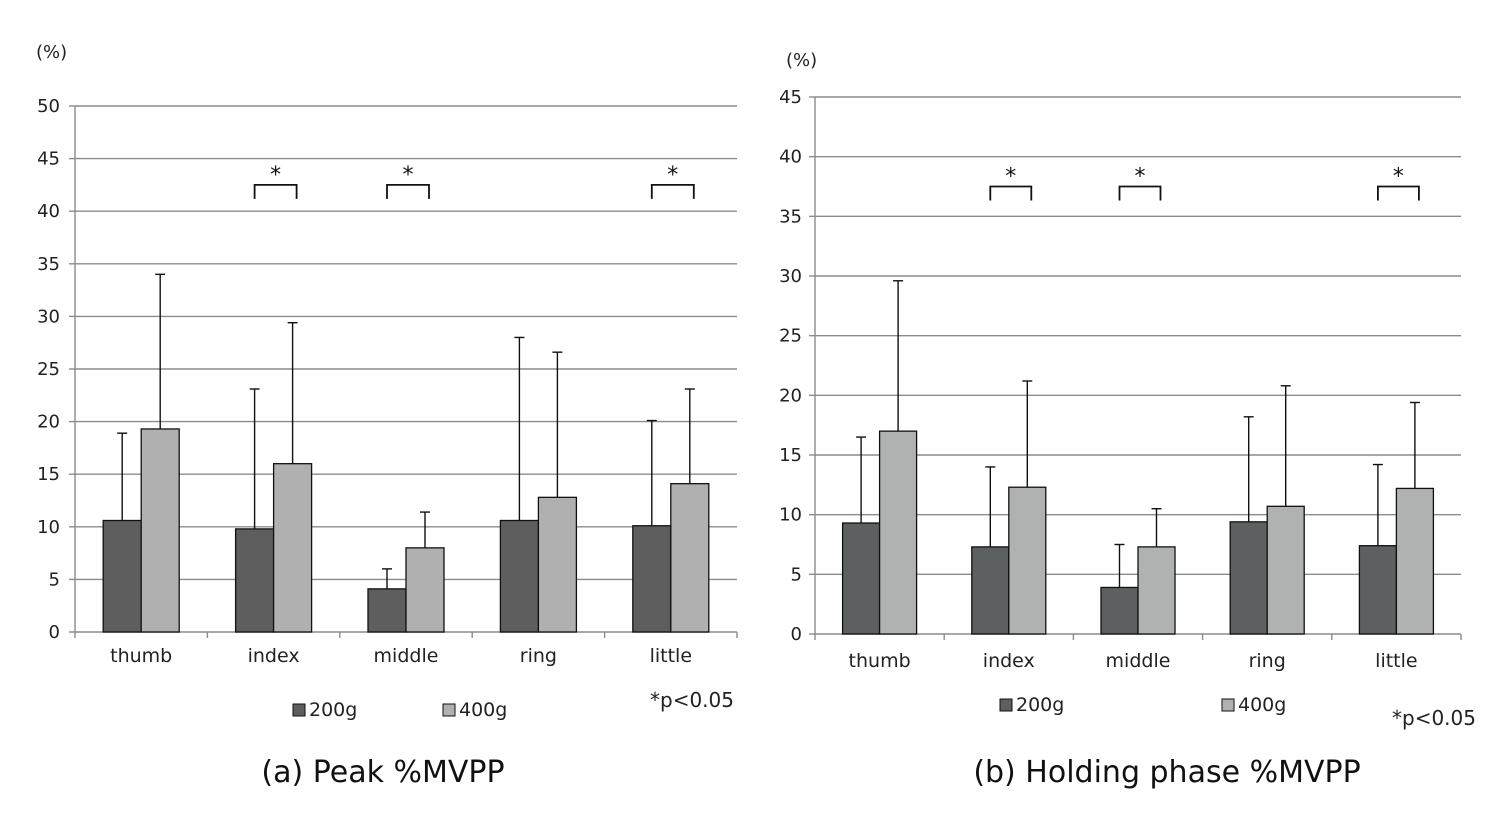 This screenshot has width=1490, height=830. Describe the element at coordinates (48, 106) in the screenshot. I see `y-tick-label: 50` at that location.